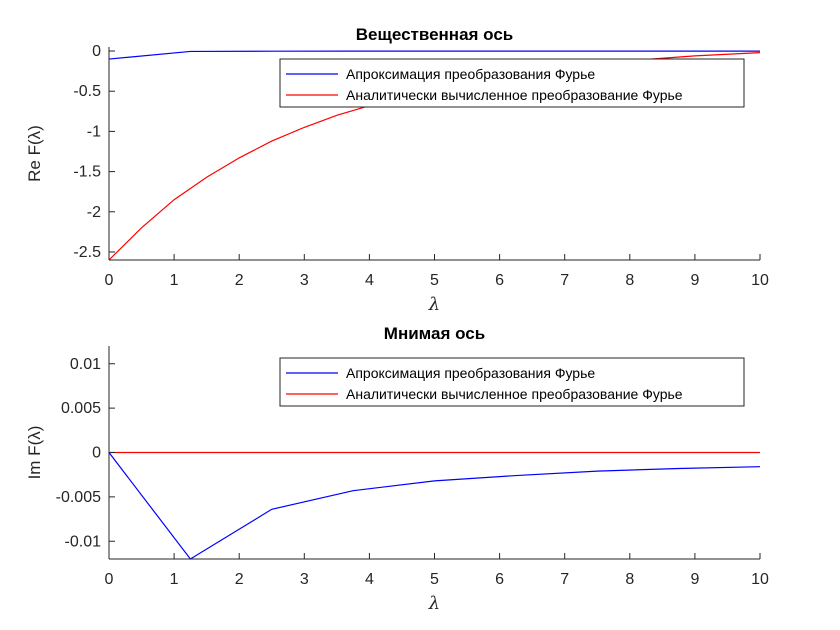 The width and height of the screenshot is (840, 630). I want to click on y-tick-label: -2.5, so click(87, 252).